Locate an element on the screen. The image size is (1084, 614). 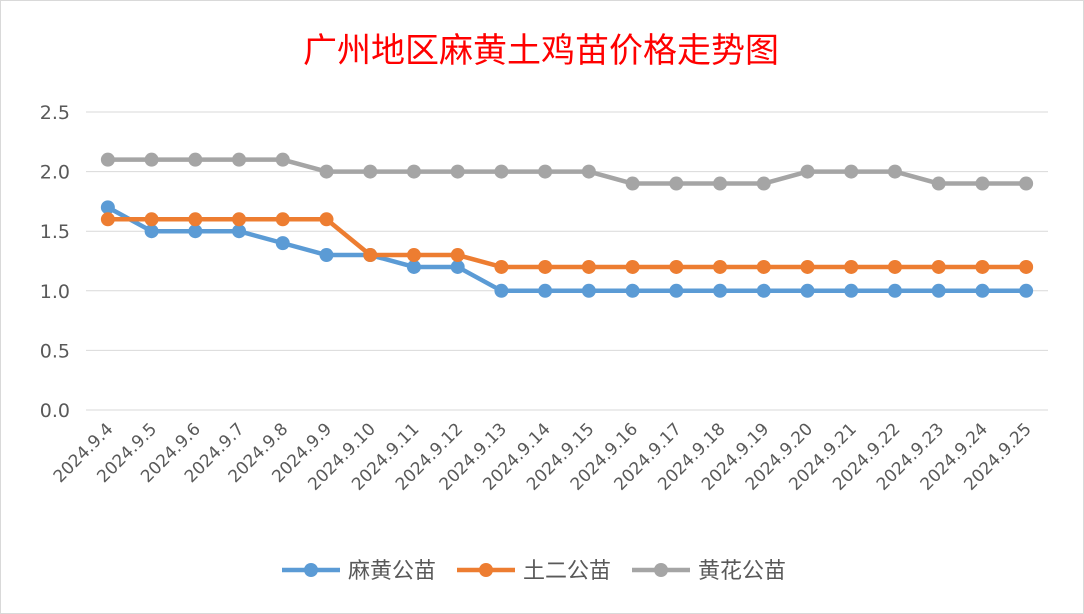
y-tick-label: 1.5 is located at coordinates (55, 232).